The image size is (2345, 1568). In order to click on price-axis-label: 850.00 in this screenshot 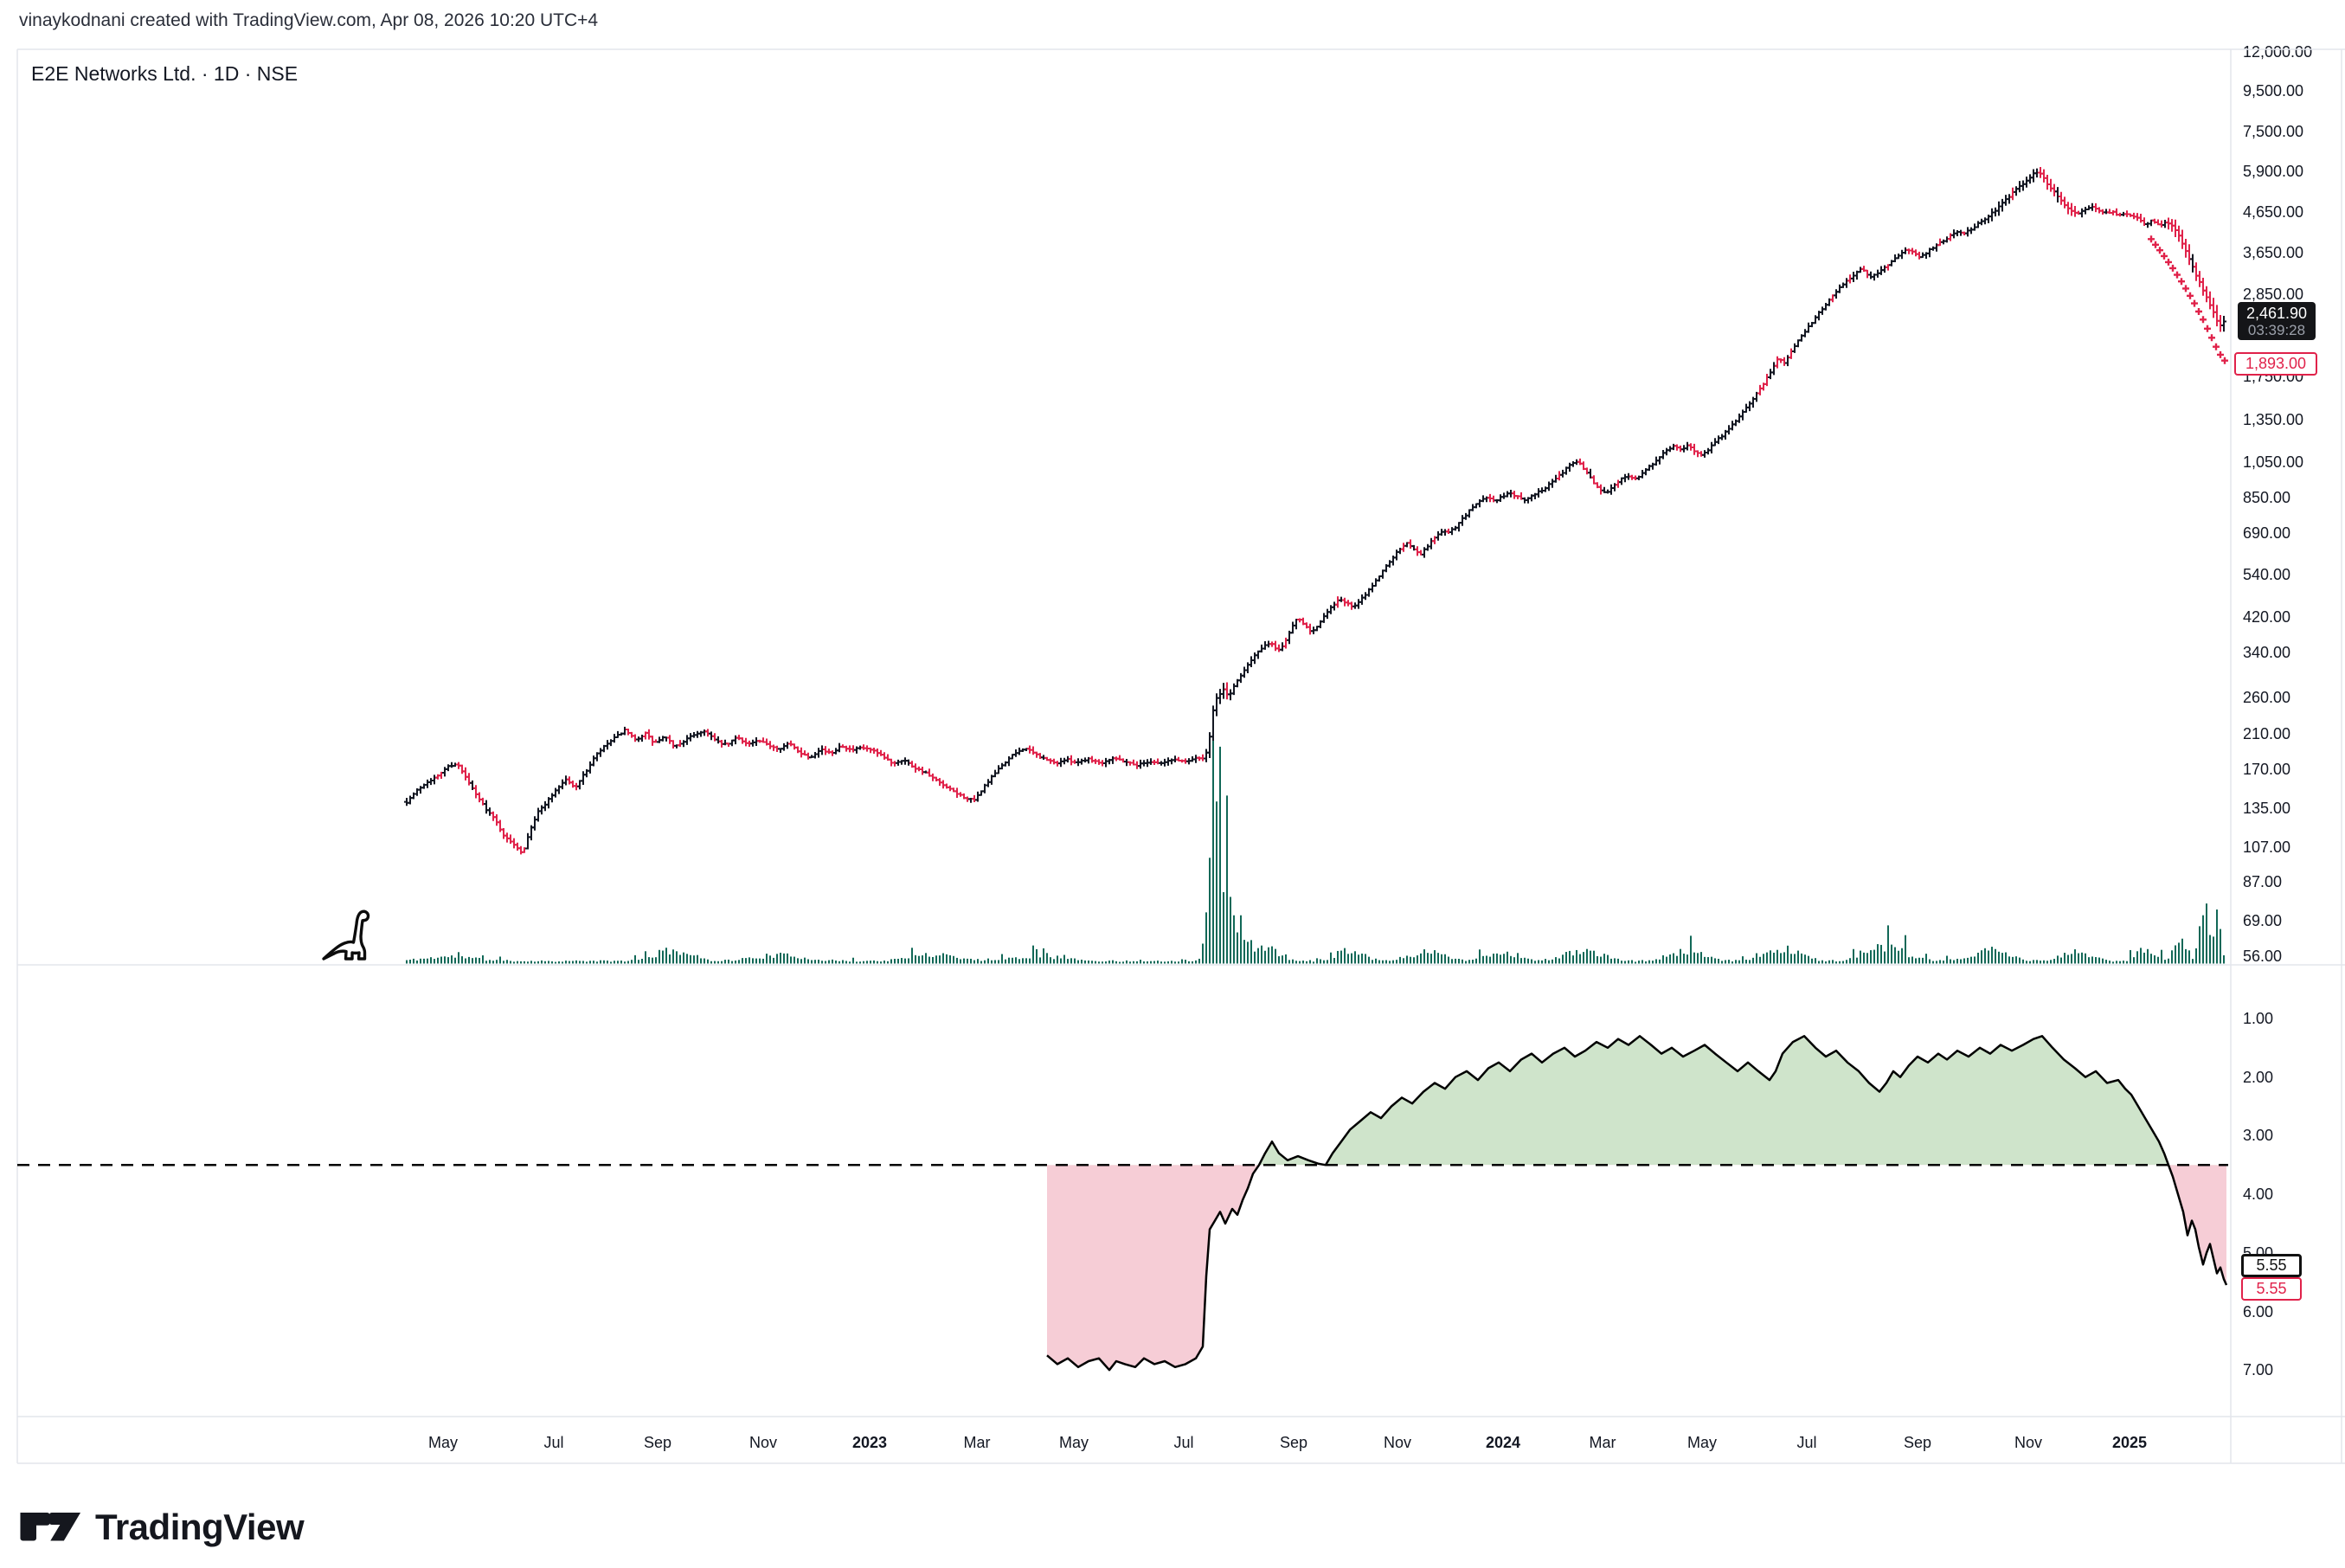, I will do `click(2267, 497)`.